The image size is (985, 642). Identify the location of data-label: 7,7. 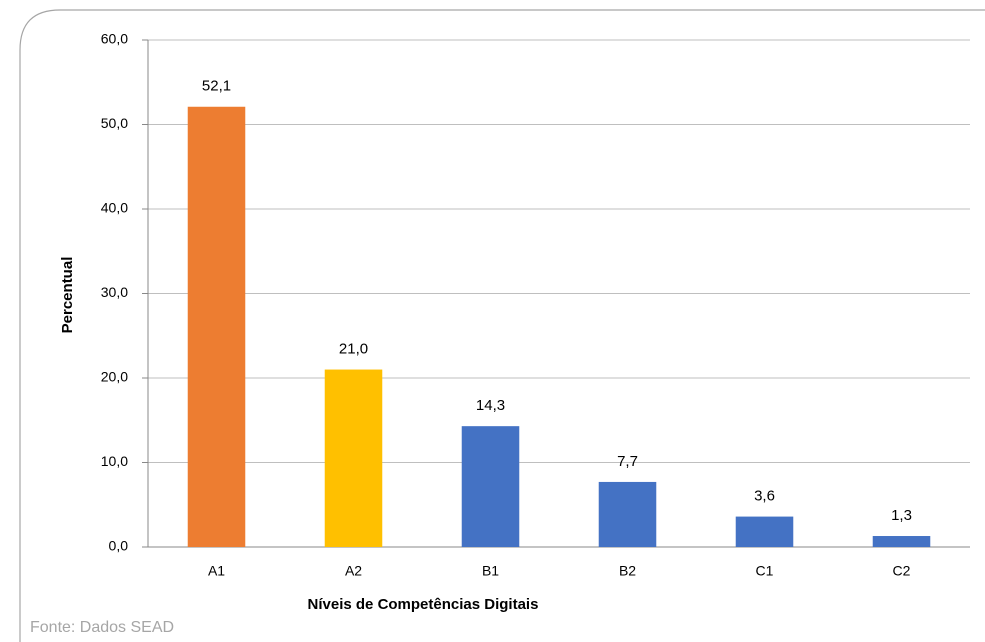
(627, 461).